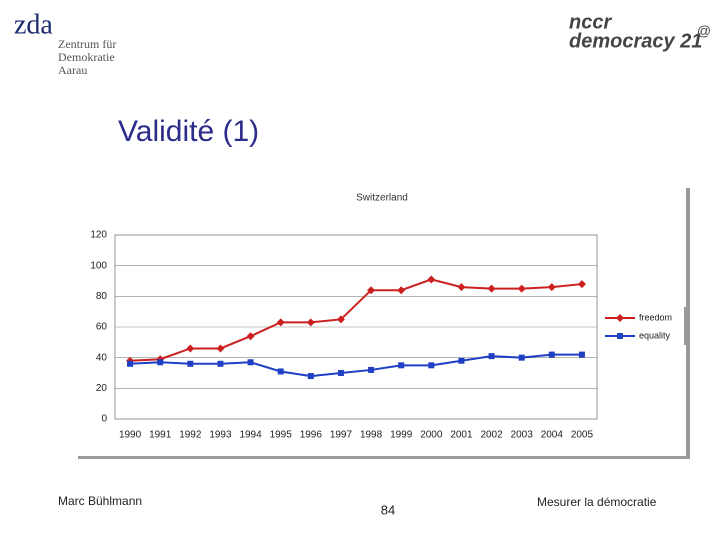  Describe the element at coordinates (72, 70) in the screenshot. I see `logo-line: Aarau` at that location.